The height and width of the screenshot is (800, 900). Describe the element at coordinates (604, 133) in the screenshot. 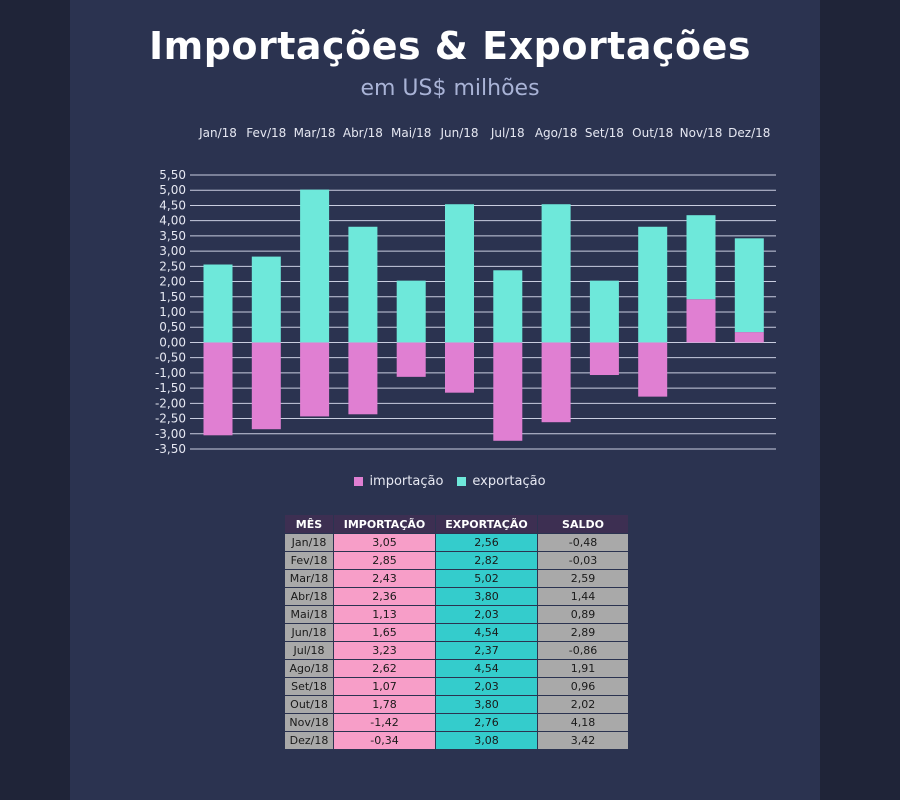

I see `category-label: Set/18` at that location.